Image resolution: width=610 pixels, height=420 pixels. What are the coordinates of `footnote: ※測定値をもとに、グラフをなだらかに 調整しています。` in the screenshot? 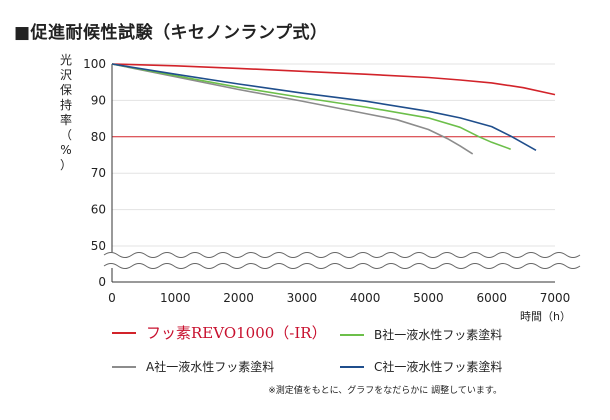 It's located at (385, 391).